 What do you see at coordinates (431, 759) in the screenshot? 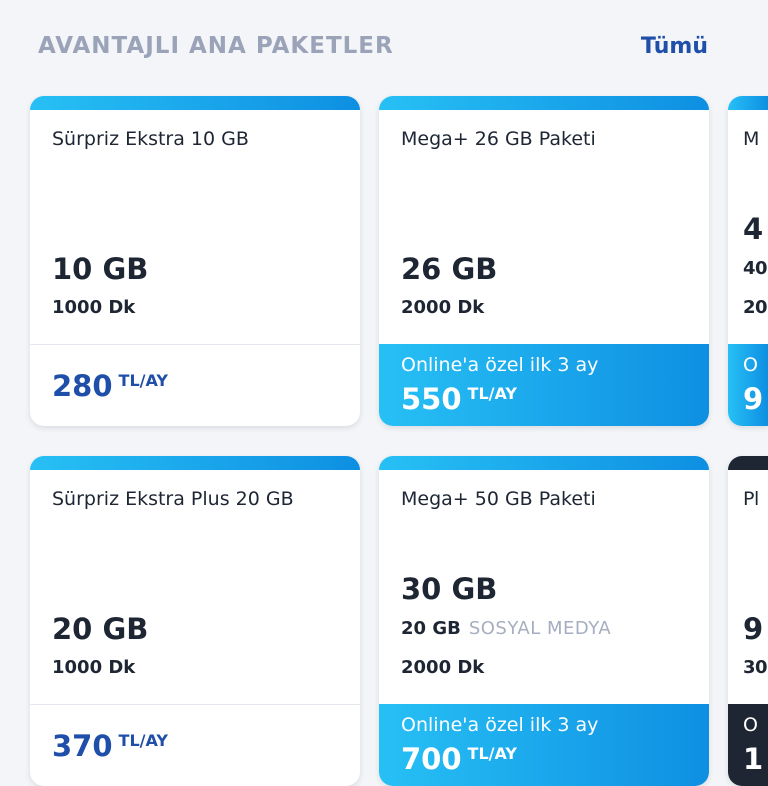
I see `price-value: 700` at bounding box center [431, 759].